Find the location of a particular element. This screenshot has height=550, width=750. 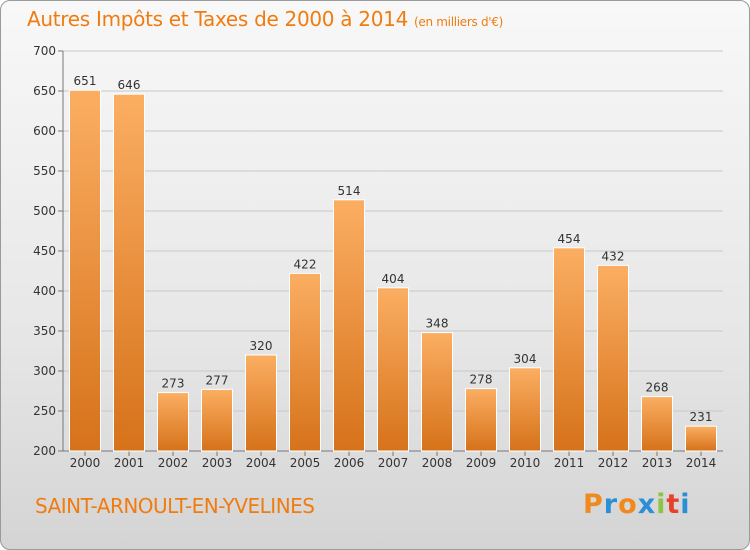

bar-2004 is located at coordinates (261, 403).